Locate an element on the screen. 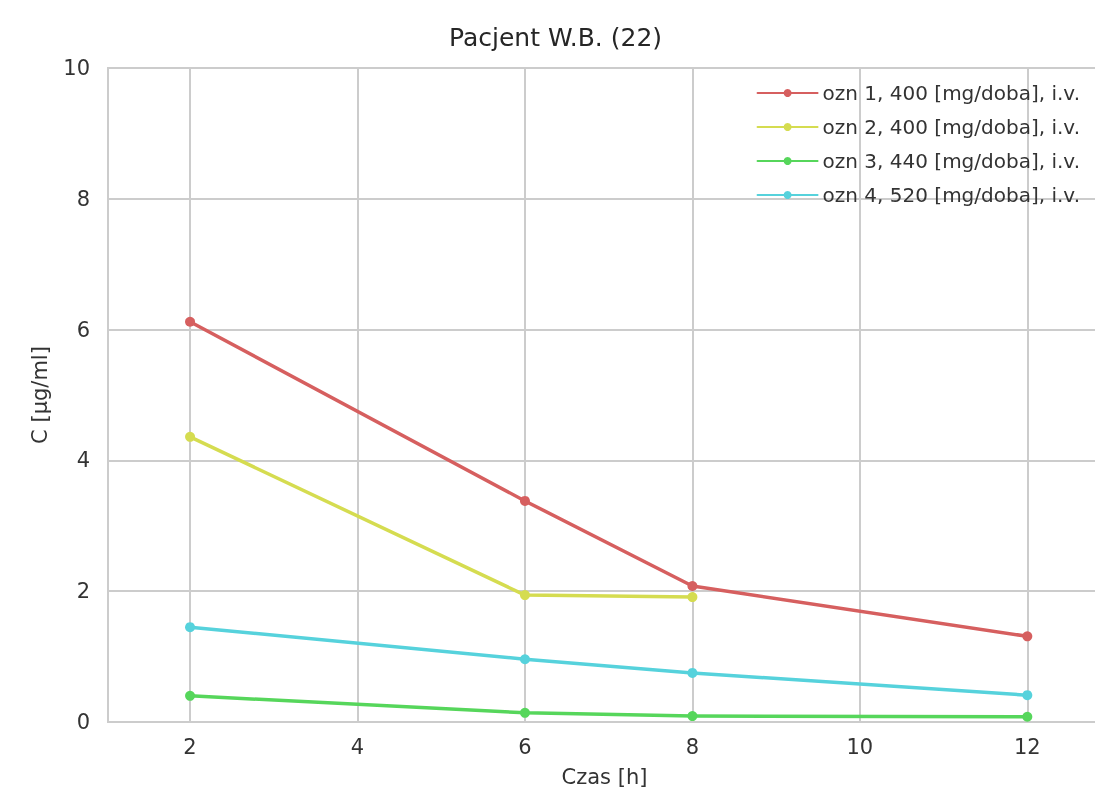 This screenshot has width=1095, height=791. y-tick-label: 10 is located at coordinates (76, 68).